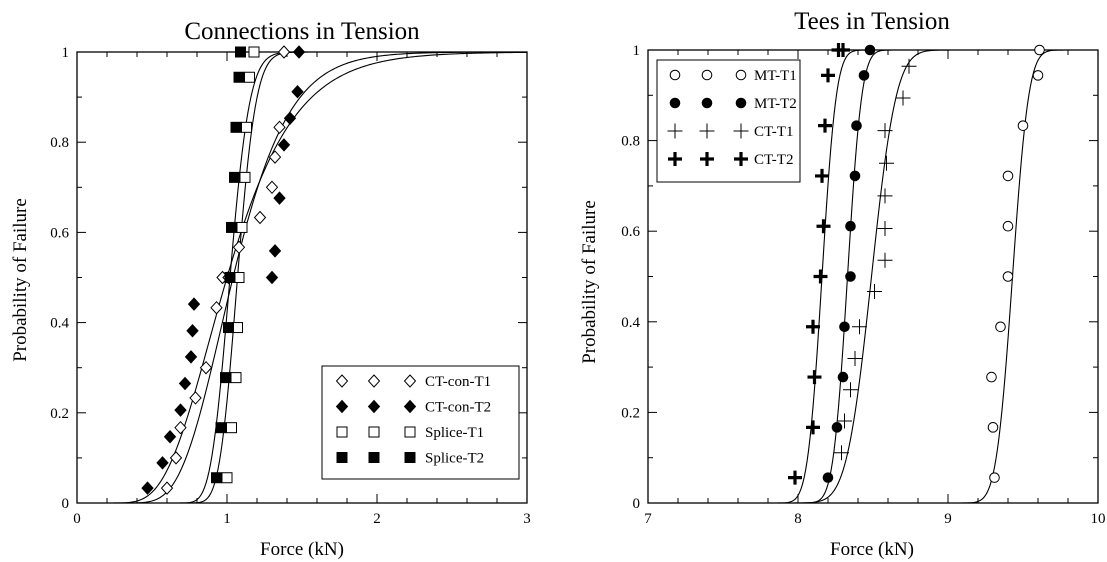 This screenshot has width=1107, height=562. I want to click on series-mt-t2, so click(849, 263).